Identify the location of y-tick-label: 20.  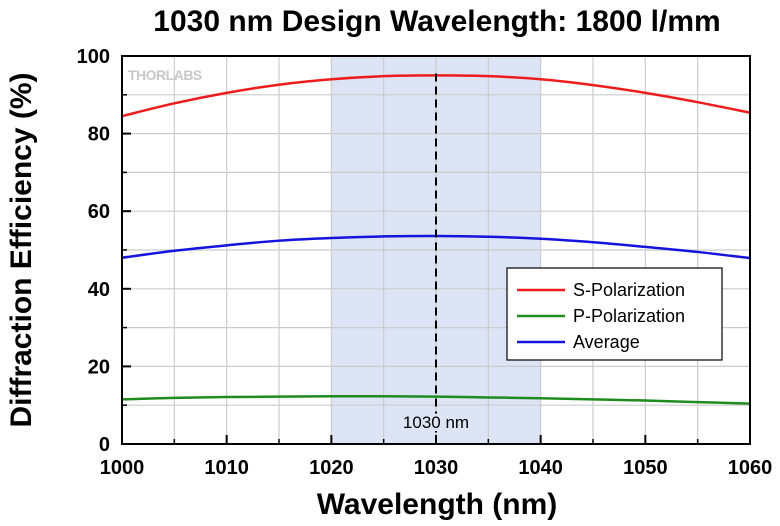
(99, 367).